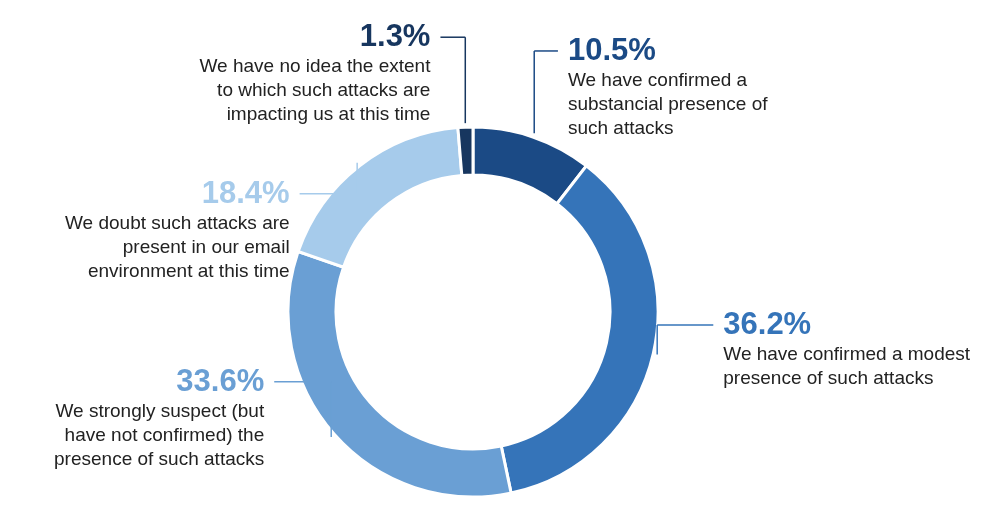 This screenshot has height=530, width=1003. What do you see at coordinates (847, 366) in the screenshot?
I see `slice-label: We have confirmed a modest presence of such attacks` at bounding box center [847, 366].